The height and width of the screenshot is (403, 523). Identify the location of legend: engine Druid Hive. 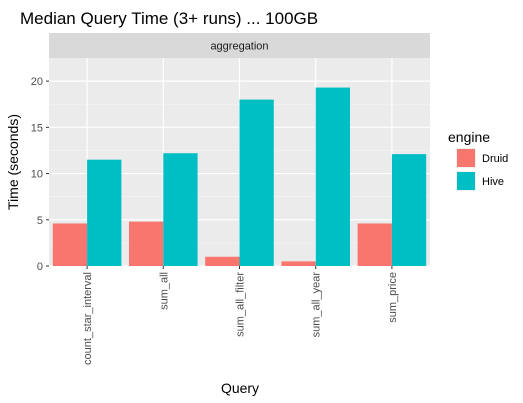
(478, 160).